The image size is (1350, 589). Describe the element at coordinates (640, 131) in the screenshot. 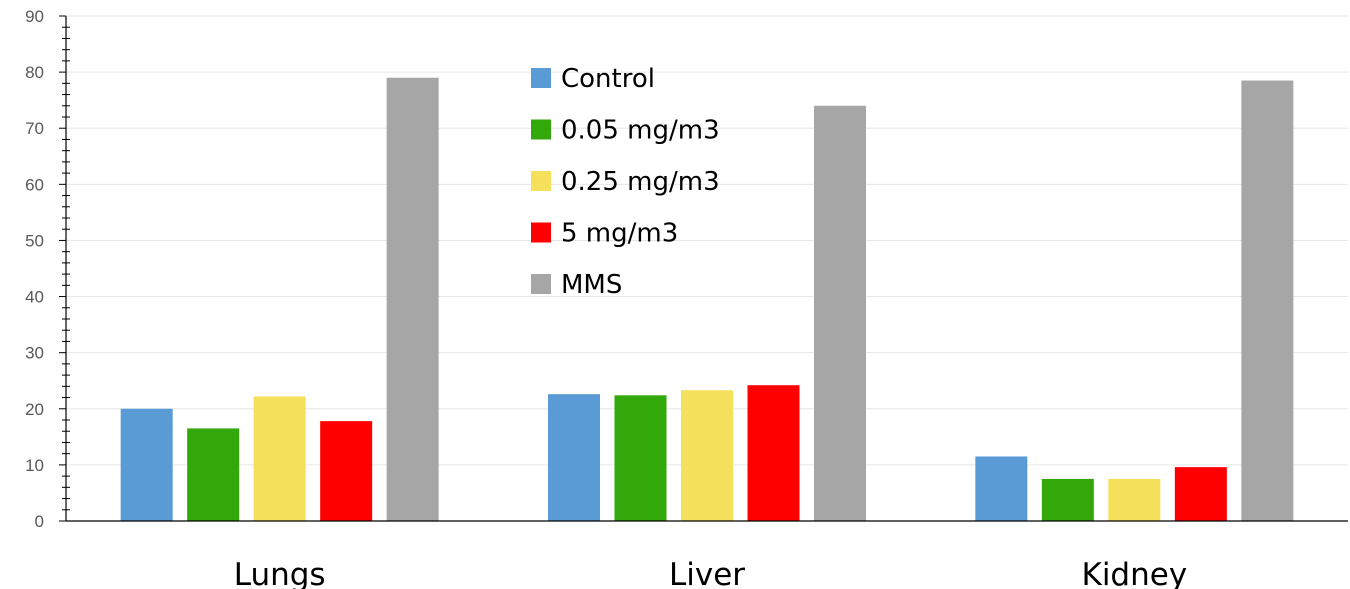

I see `legend-label: 0.05 mg/m3` at that location.